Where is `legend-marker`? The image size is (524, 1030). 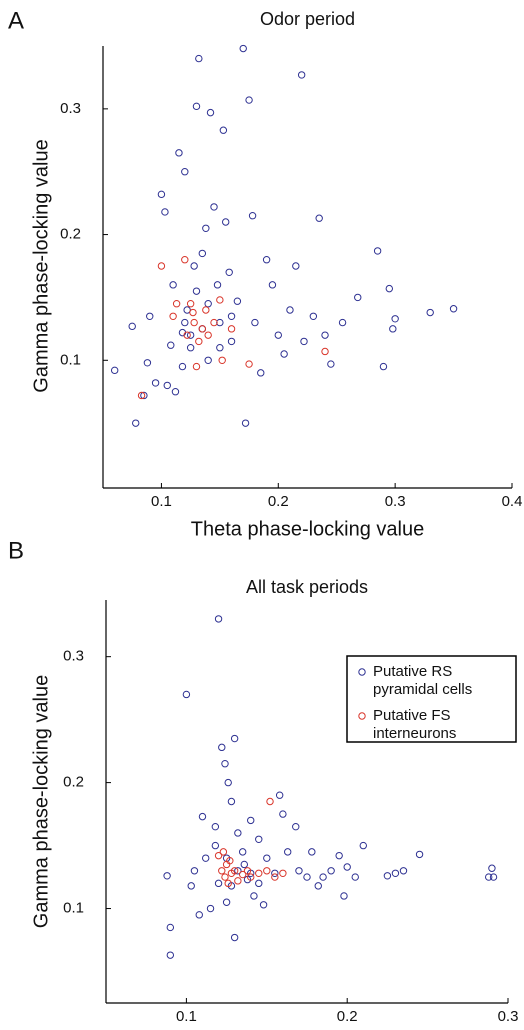 legend-marker is located at coordinates (362, 716).